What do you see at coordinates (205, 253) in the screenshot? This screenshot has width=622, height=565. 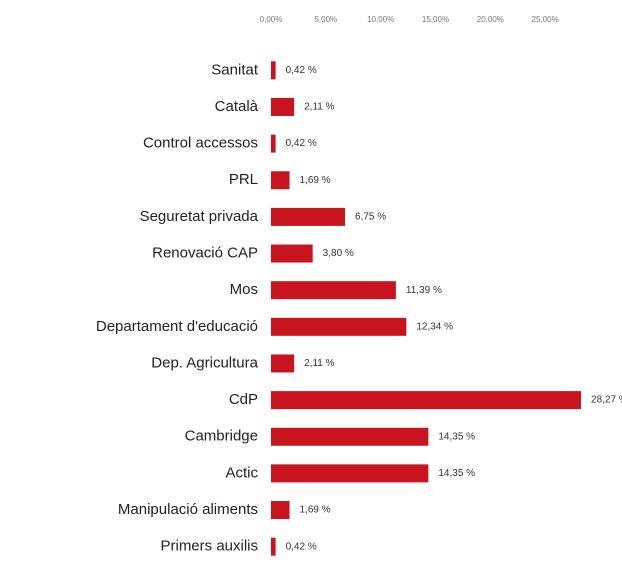 I see `y-tick-label: Renovació CAP` at bounding box center [205, 253].